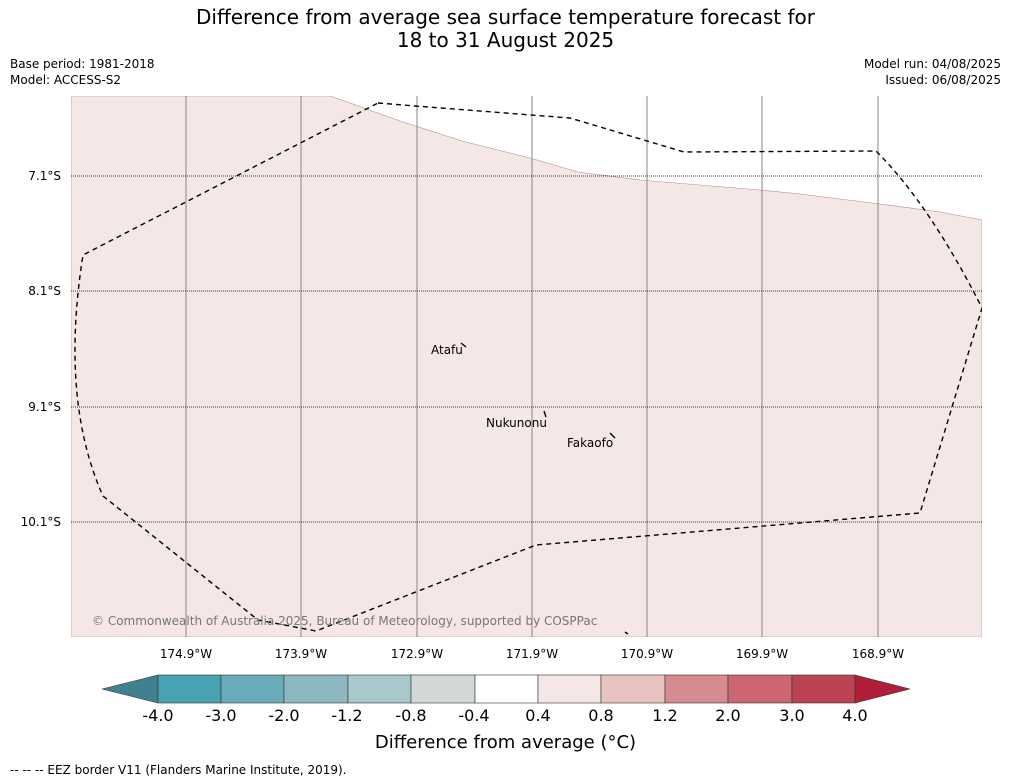 This screenshot has height=781, width=1011. Describe the element at coordinates (882, 689) in the screenshot. I see `colorbar-cap-high` at that location.